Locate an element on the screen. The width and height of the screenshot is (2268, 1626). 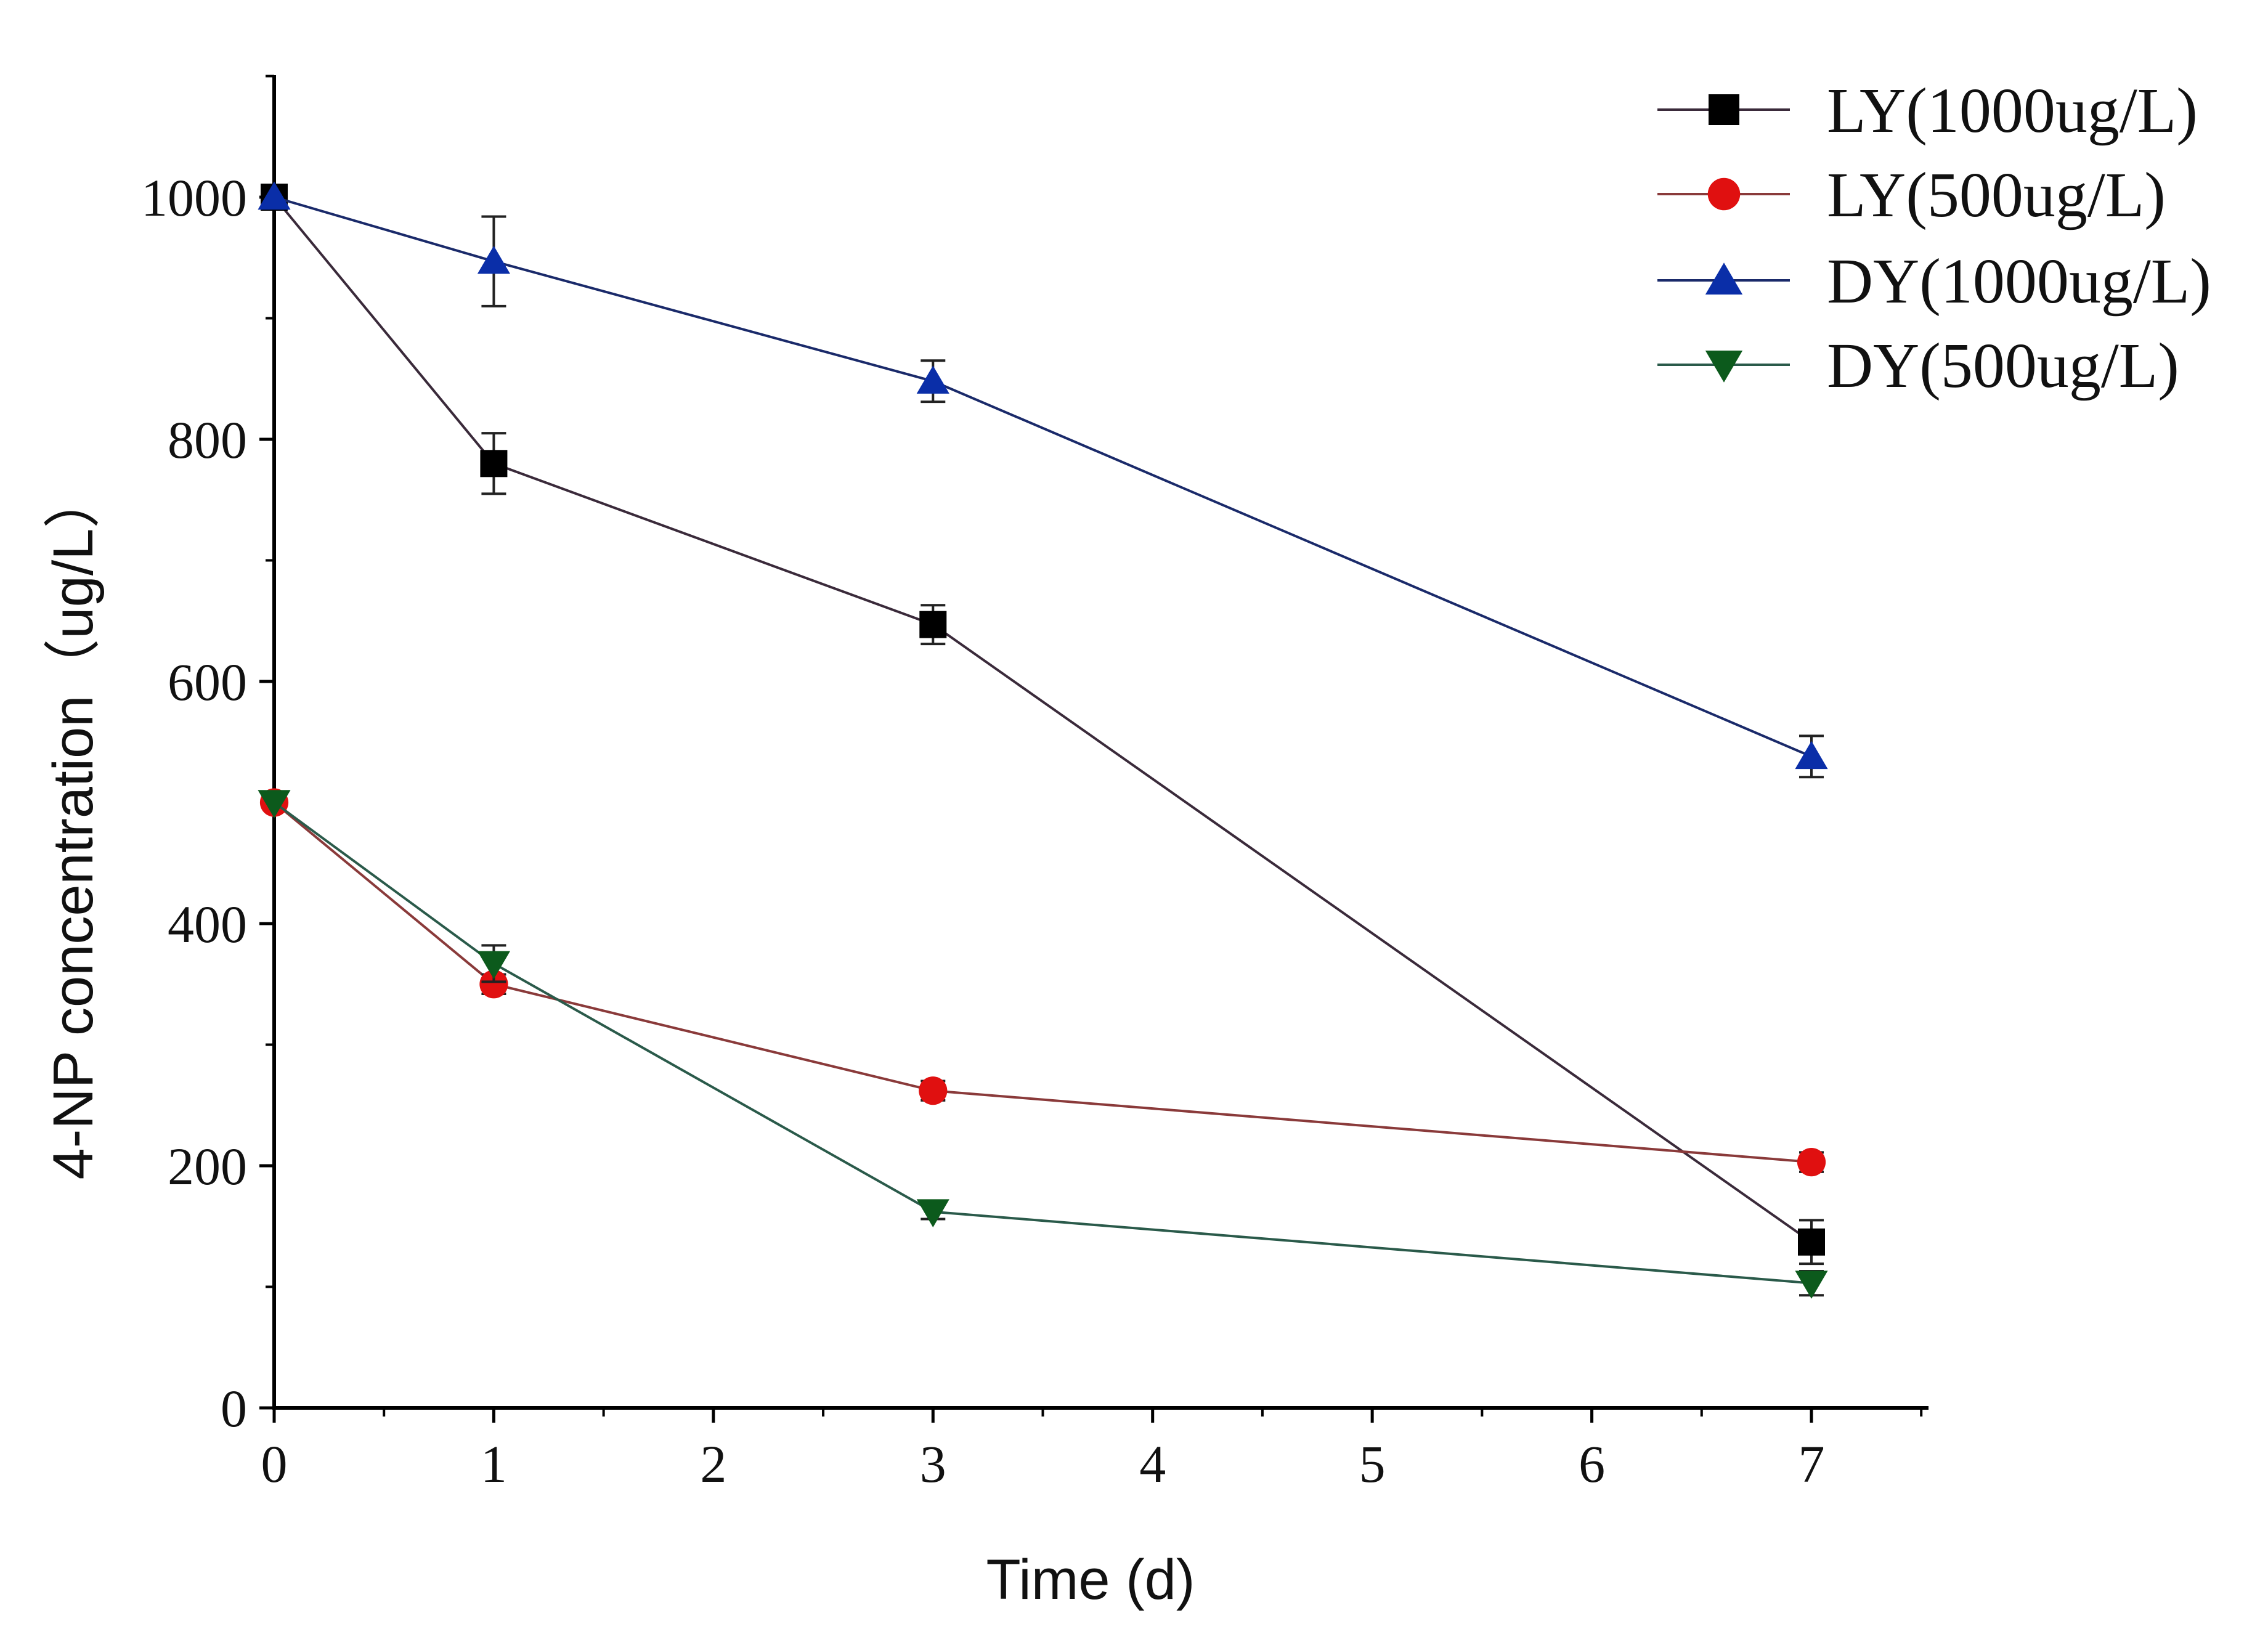
legend-label: LY(500ug/L) is located at coordinates (1996, 195).